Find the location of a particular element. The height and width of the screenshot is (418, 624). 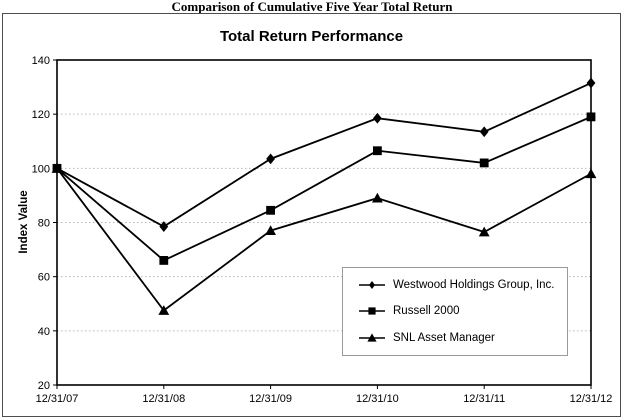

legend-item: SNL Asset Manager is located at coordinates (455, 338).